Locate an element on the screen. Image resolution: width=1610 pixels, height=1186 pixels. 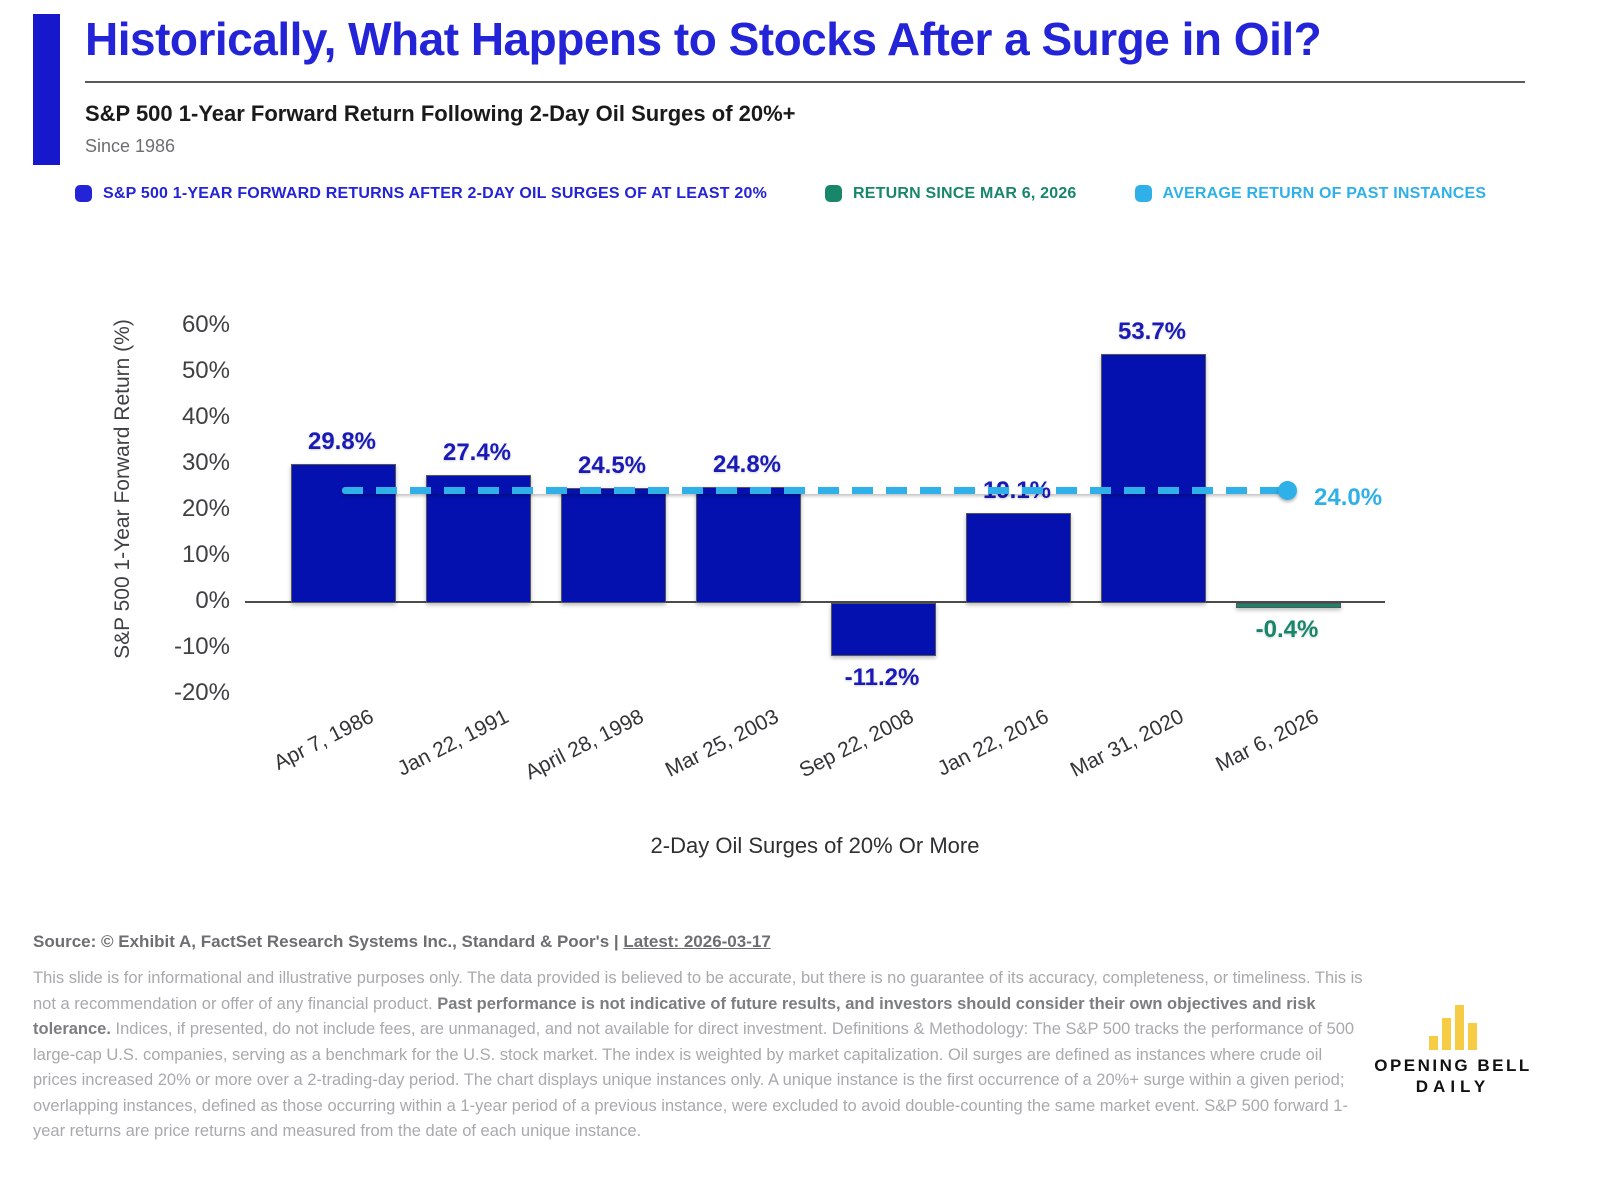
logo-bars-icon is located at coordinates (1453, 1027).